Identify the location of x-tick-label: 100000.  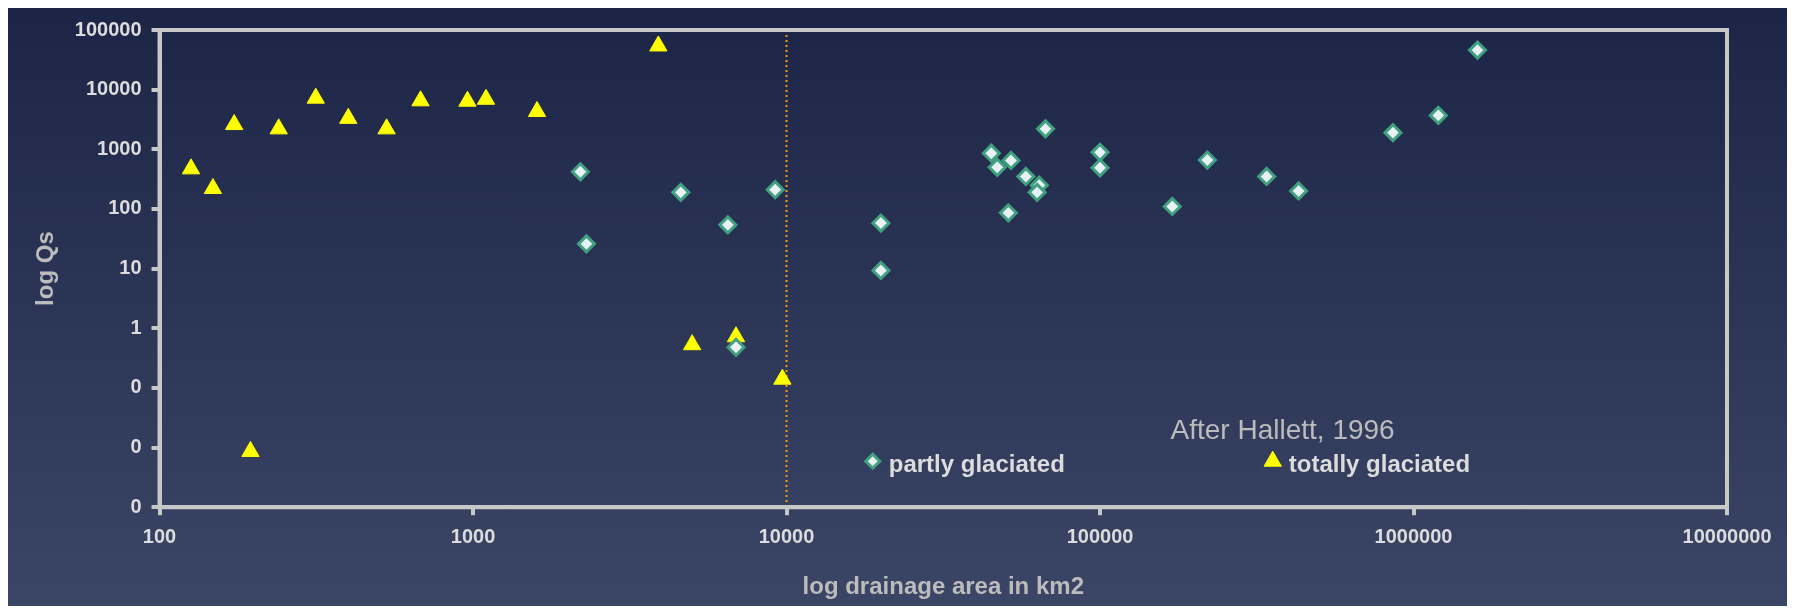
(1100, 535).